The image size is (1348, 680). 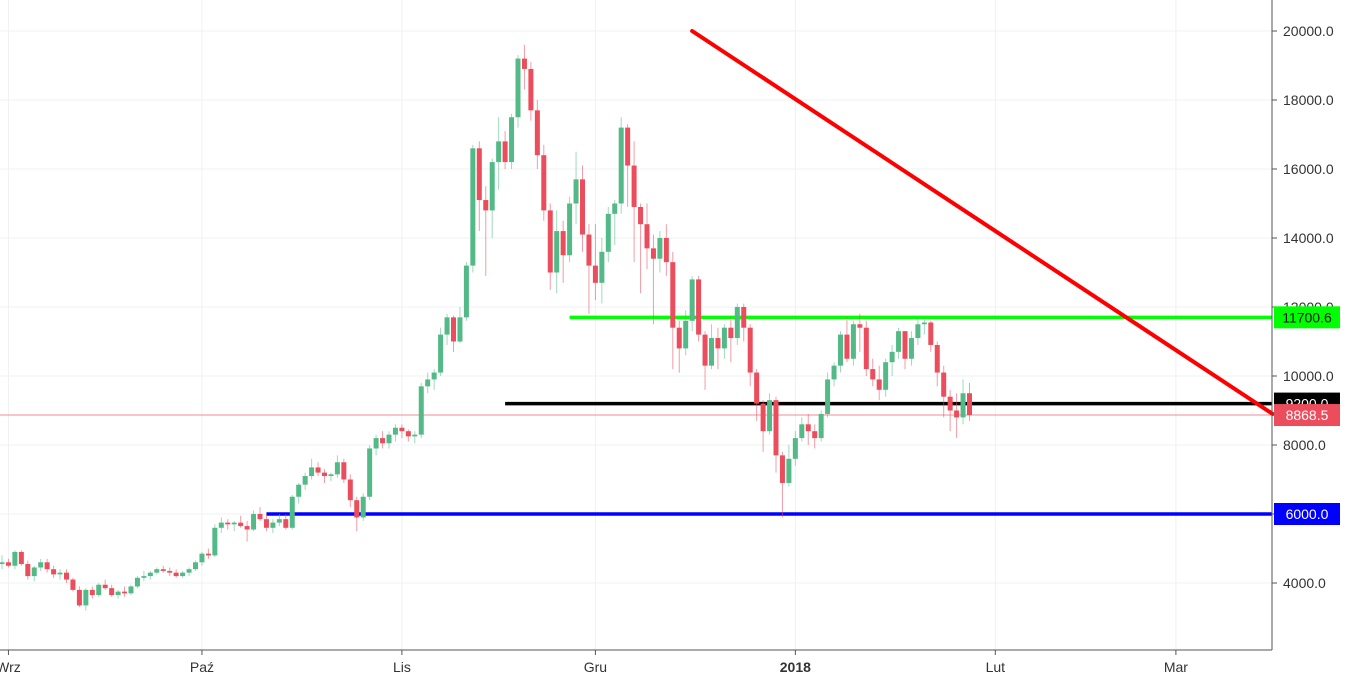 What do you see at coordinates (1304, 445) in the screenshot?
I see `y-tick-label: 8000.0` at bounding box center [1304, 445].